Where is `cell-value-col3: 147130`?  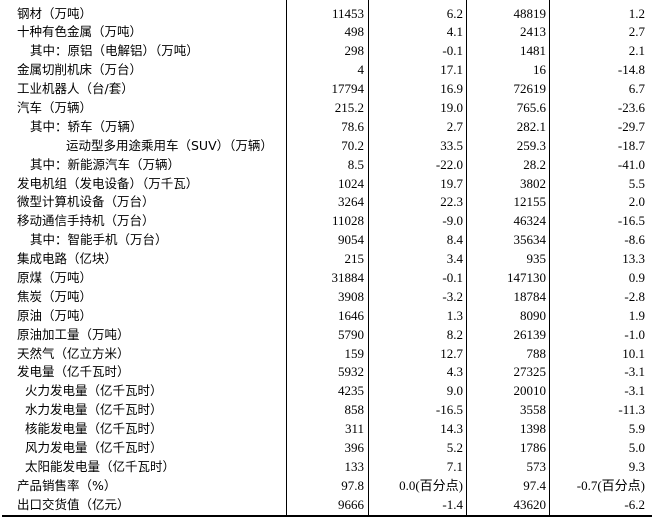
cell-value-col3: 147130 is located at coordinates (526, 277).